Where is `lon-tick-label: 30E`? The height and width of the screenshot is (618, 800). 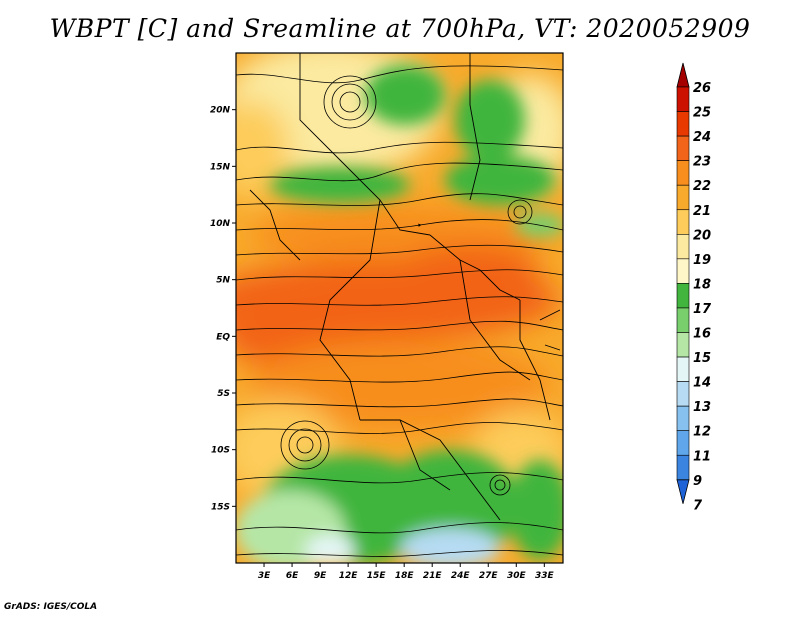
lon-tick-label: 30E is located at coordinates (517, 576).